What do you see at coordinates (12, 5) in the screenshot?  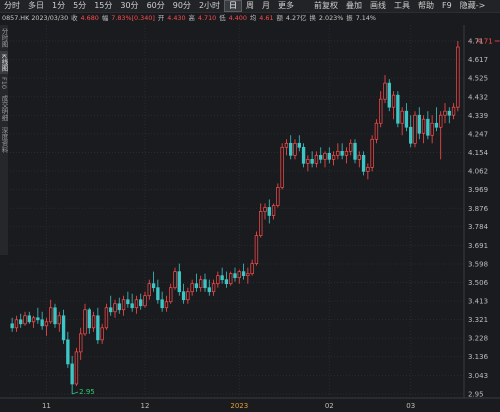 I see `period-tab-0: 分时` at bounding box center [12, 5].